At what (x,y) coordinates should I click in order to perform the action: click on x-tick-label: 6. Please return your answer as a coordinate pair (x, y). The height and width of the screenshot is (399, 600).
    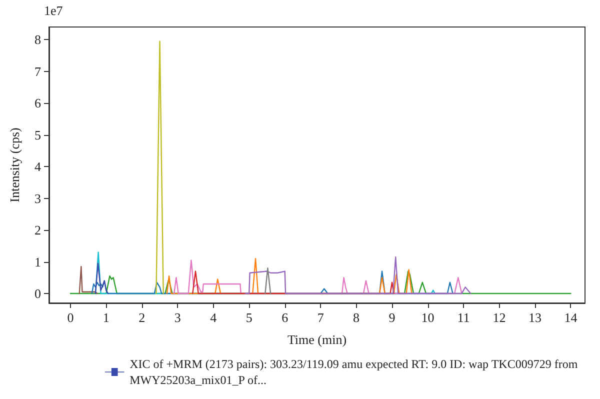
    Looking at the image, I should click on (285, 317).